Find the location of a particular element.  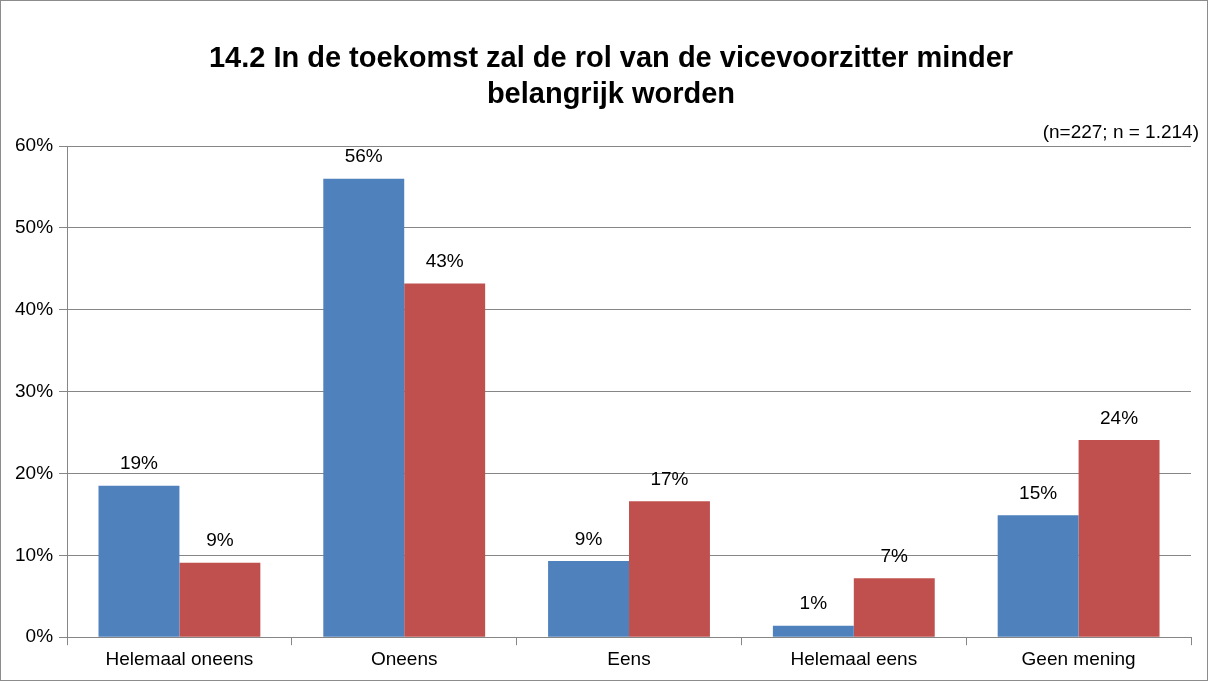

x-tick-label: Oneens is located at coordinates (404, 658).